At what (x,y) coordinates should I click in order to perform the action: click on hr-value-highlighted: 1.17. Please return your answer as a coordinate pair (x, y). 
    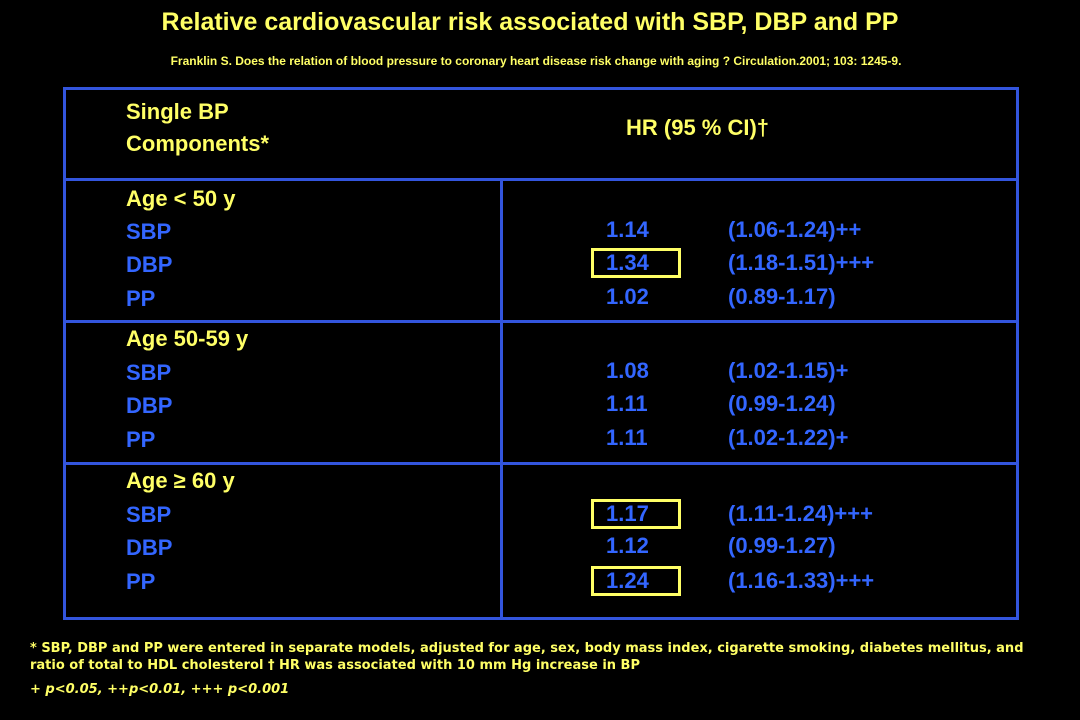
    Looking at the image, I should click on (636, 514).